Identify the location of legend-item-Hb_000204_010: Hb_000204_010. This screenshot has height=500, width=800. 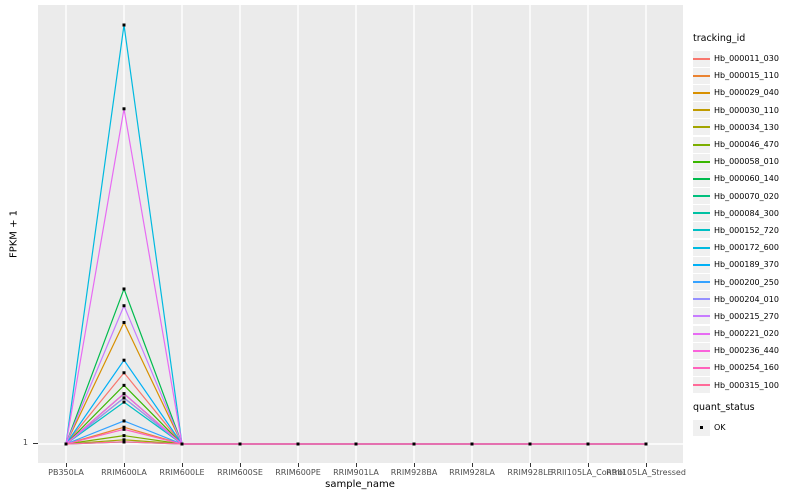
(746, 299).